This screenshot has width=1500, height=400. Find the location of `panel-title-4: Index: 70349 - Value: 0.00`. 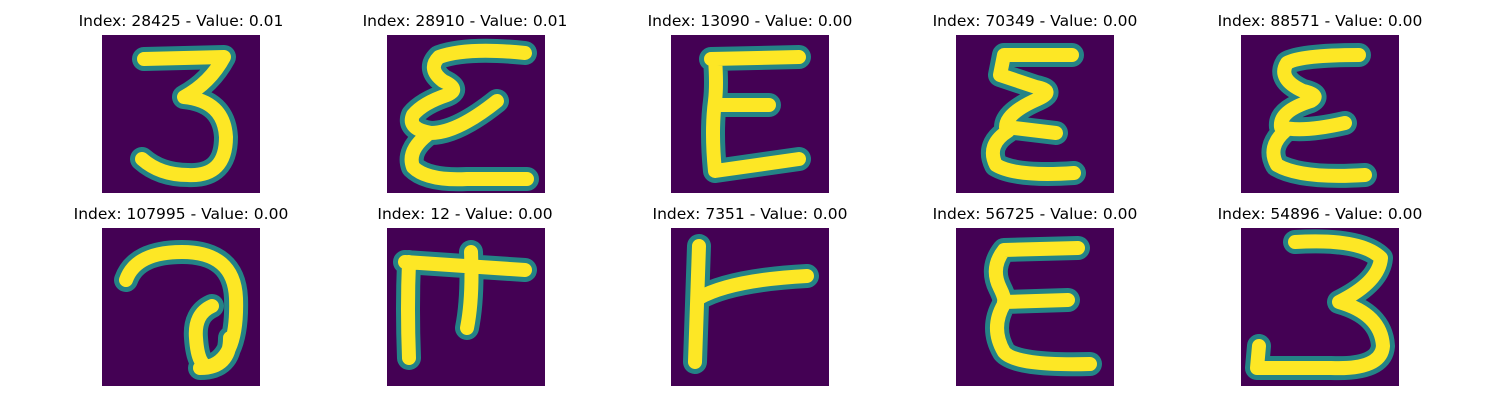

panel-title-4: Index: 70349 - Value: 0.00 is located at coordinates (1035, 21).